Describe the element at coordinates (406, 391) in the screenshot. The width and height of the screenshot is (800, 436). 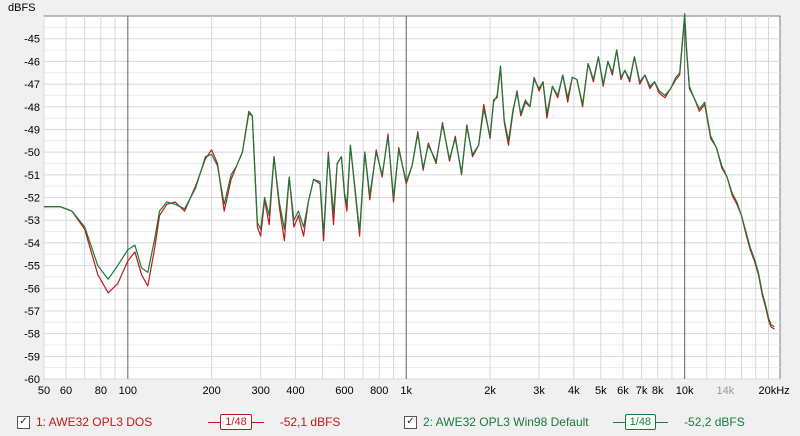
I see `x-tick-label: 1k` at that location.